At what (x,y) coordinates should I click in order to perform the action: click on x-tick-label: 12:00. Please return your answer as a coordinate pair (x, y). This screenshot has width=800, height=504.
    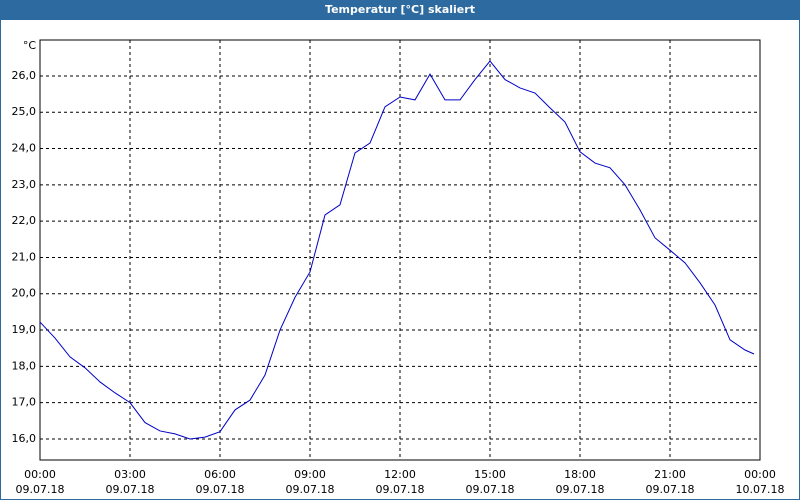
    Looking at the image, I should click on (400, 474).